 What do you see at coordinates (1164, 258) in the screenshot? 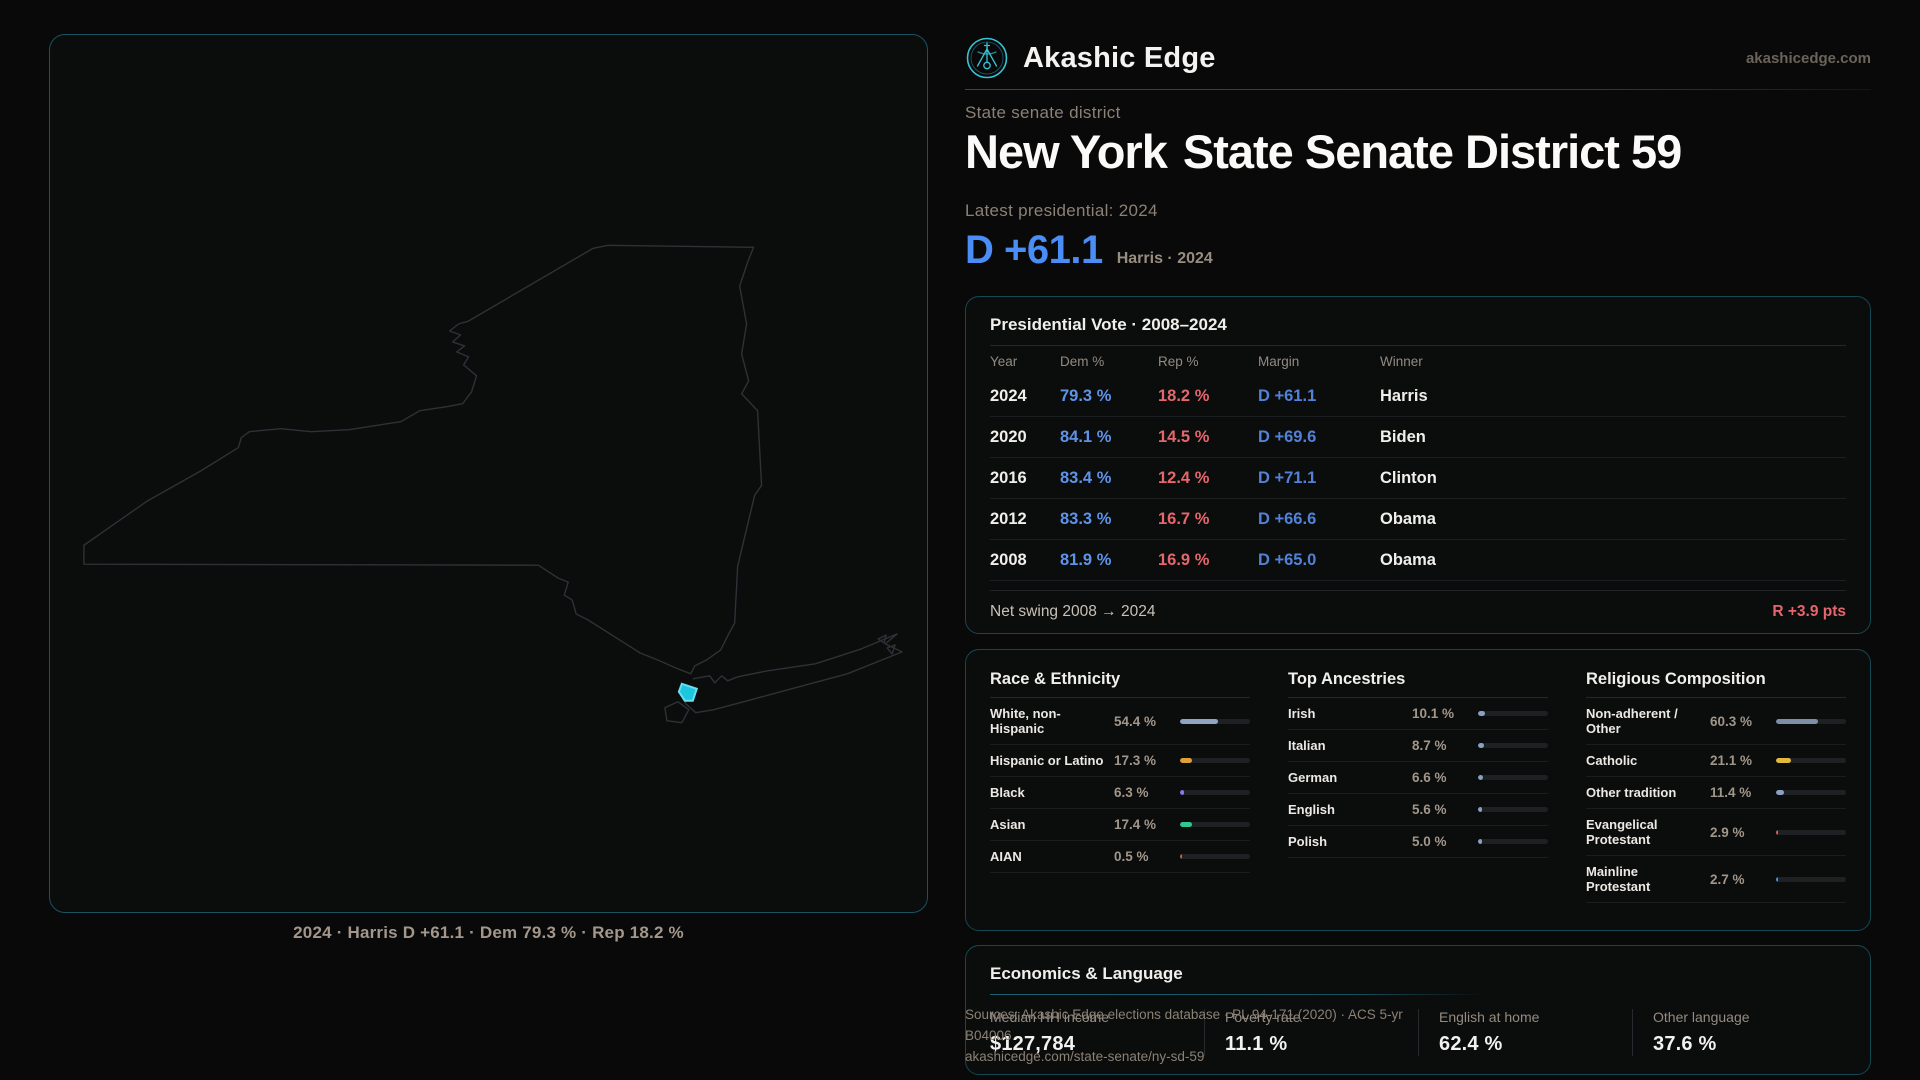
I see `margin-context: Harris · 2024` at bounding box center [1164, 258].